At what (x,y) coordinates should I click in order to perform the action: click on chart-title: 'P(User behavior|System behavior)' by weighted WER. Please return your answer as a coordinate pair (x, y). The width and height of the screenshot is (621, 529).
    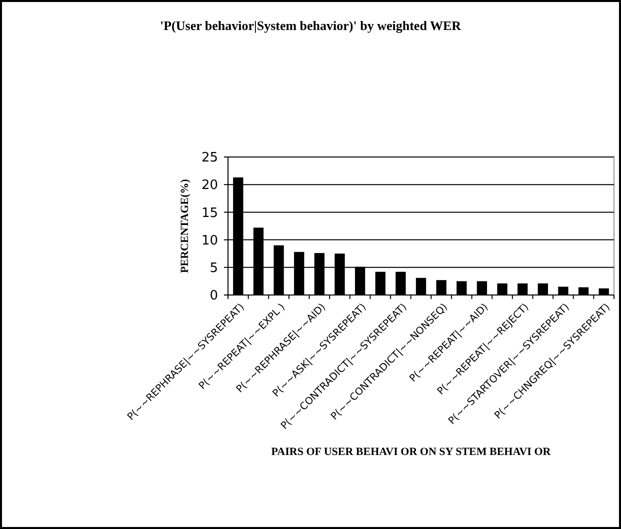
    Looking at the image, I should click on (311, 25).